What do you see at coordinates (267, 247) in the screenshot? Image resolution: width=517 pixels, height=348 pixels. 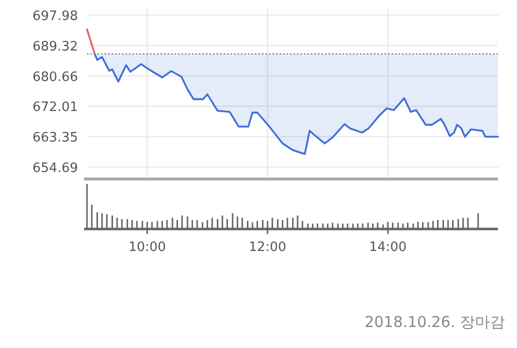 I see `x-tick-label: 12:00` at bounding box center [267, 247].